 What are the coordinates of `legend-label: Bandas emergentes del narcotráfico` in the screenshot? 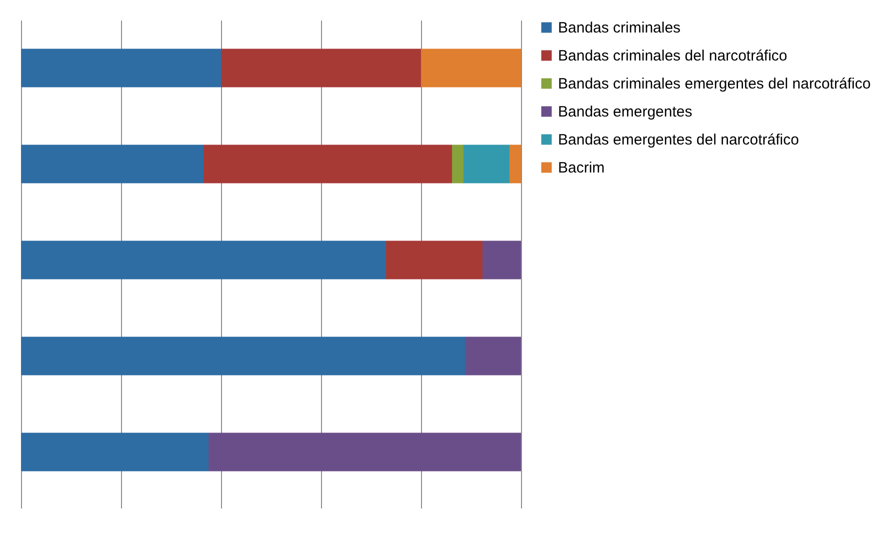 It's located at (678, 140).